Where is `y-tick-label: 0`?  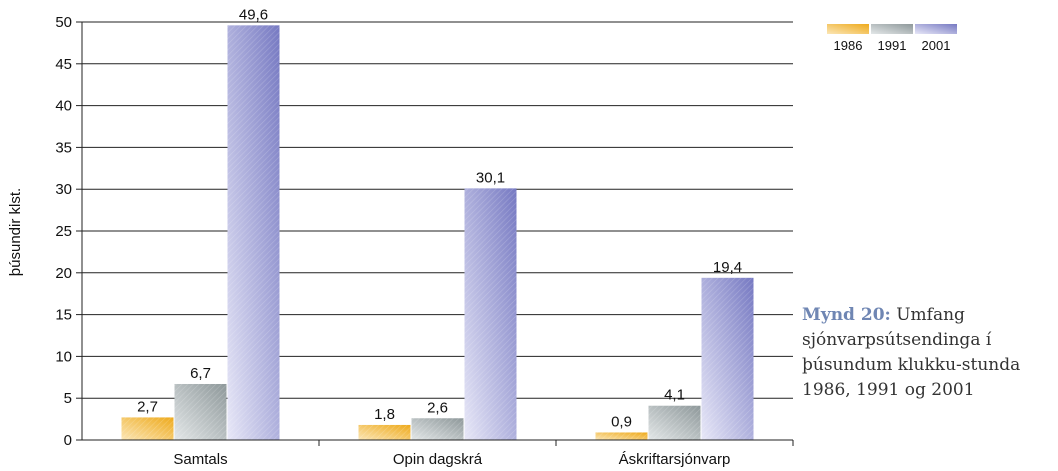
y-tick-label: 0 is located at coordinates (68, 440).